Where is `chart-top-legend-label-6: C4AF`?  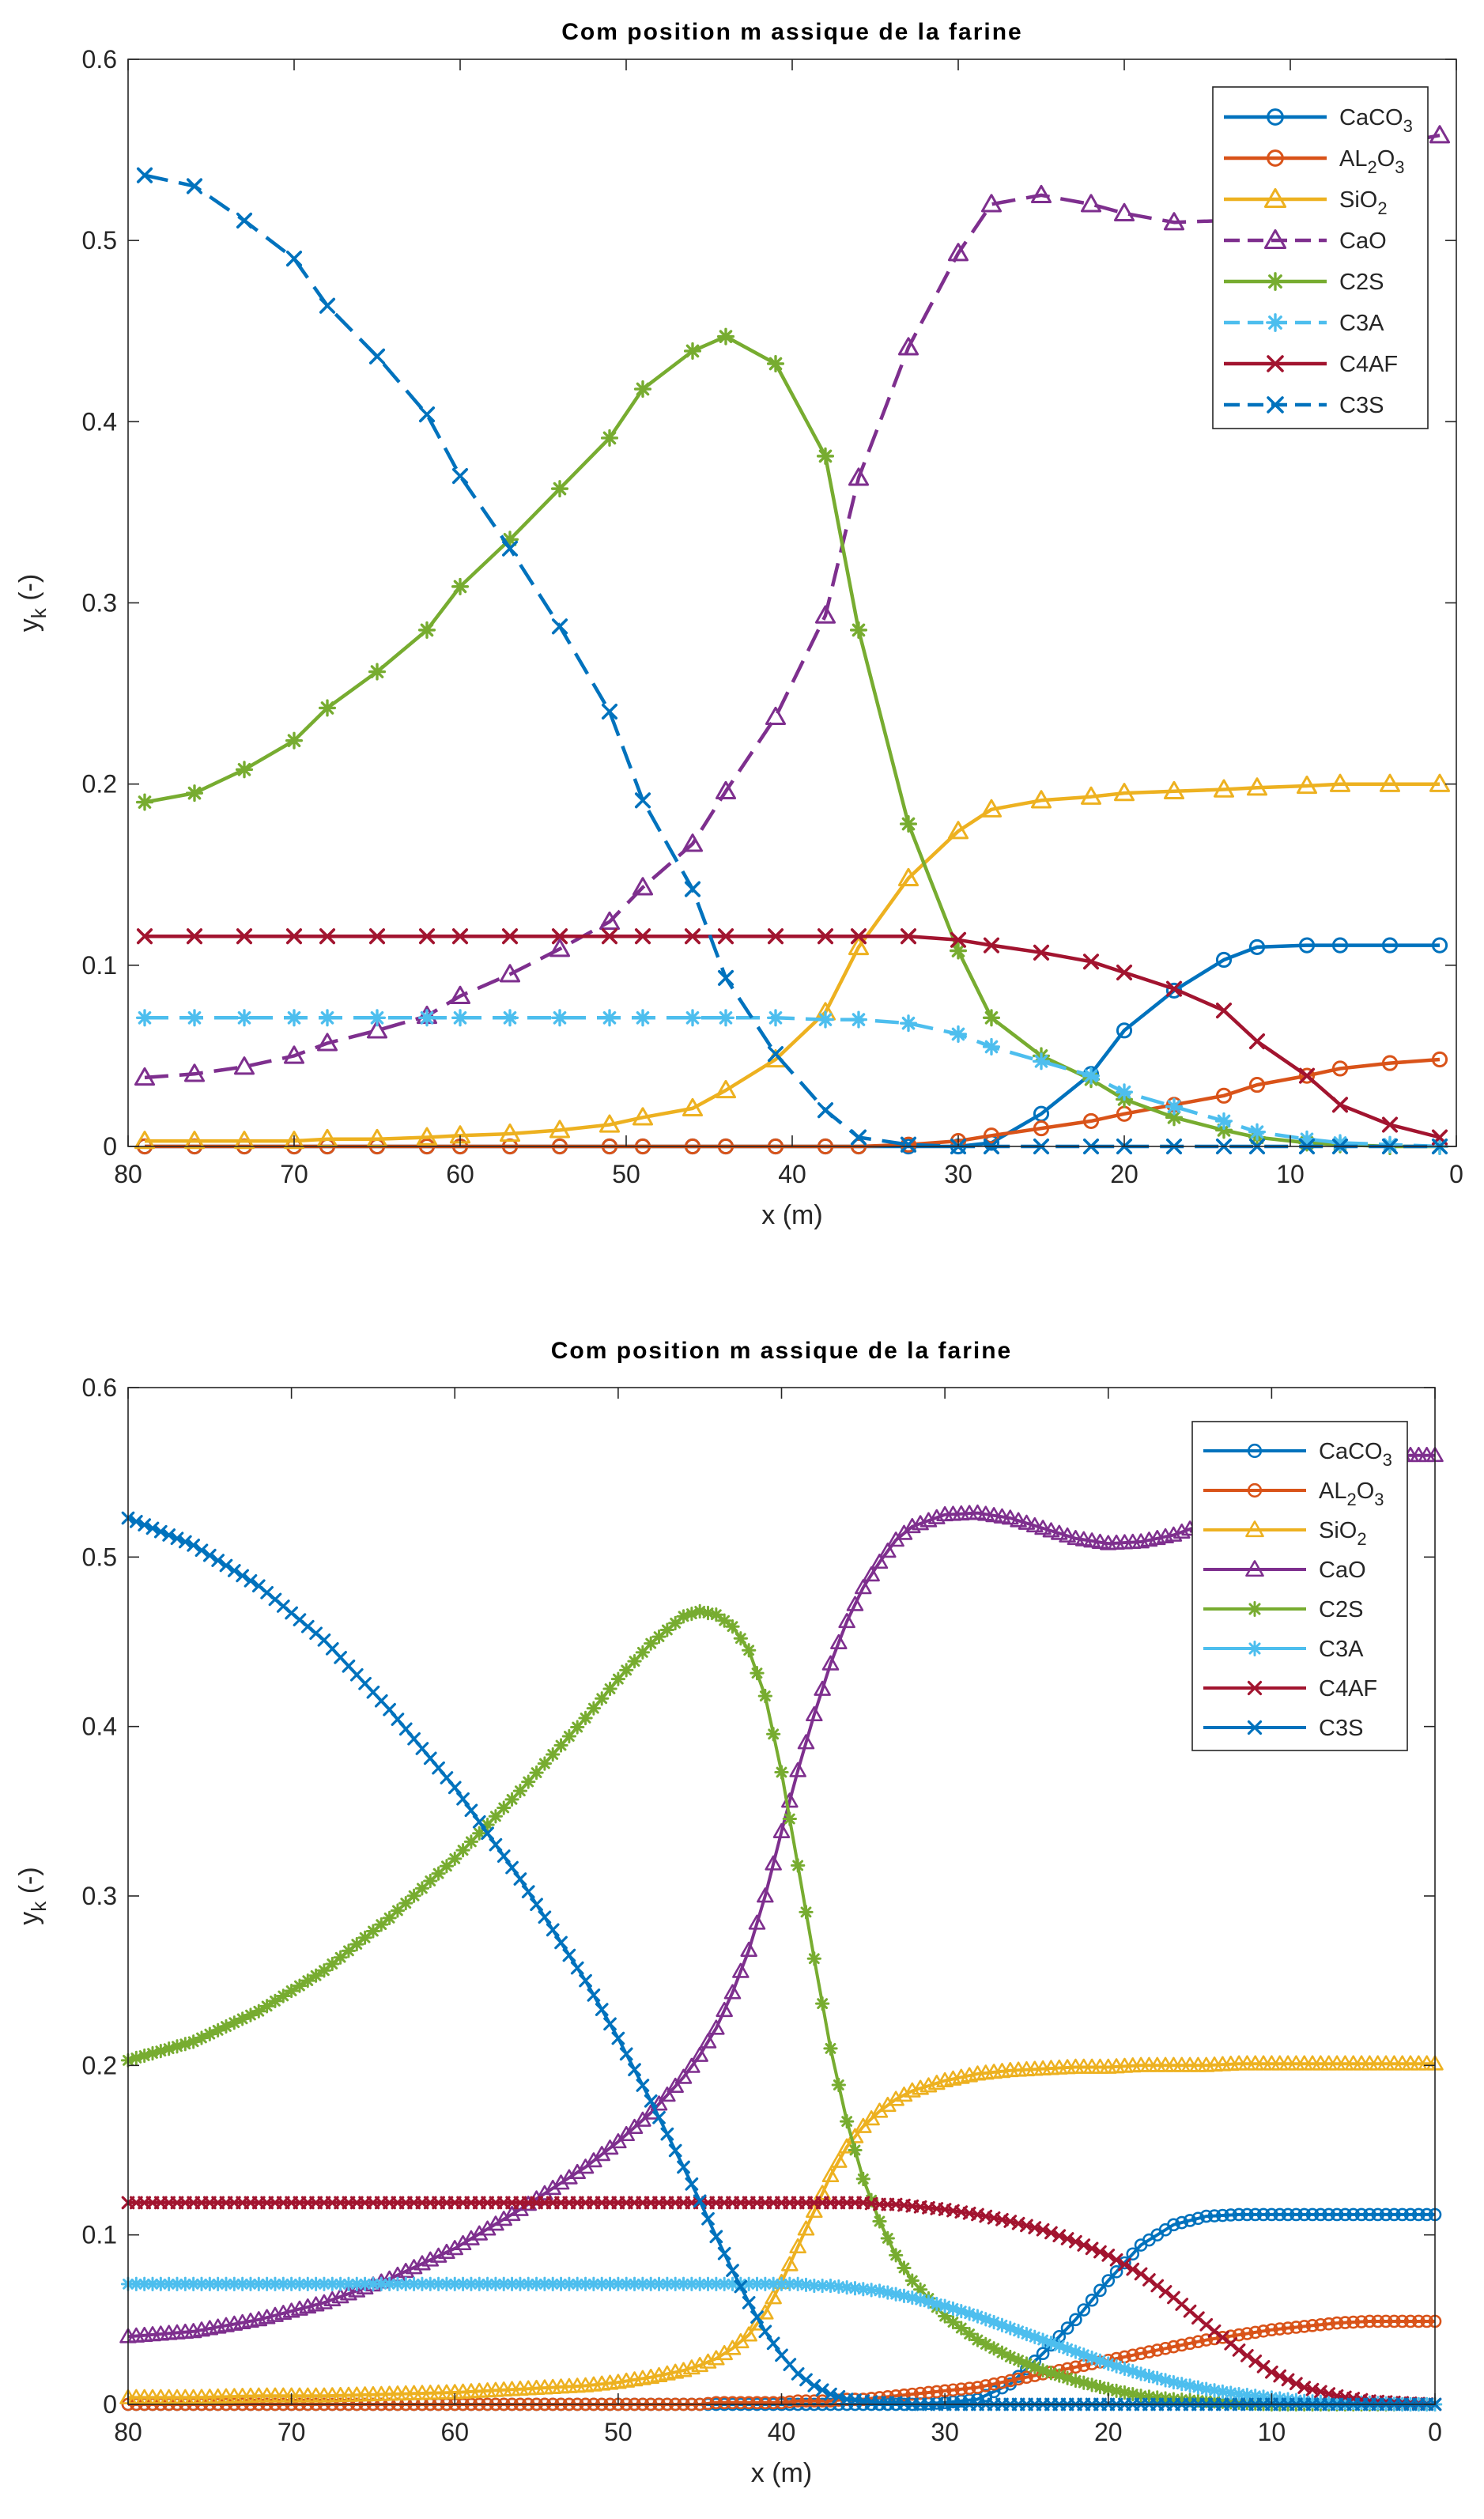 chart-top-legend-label-6: C4AF is located at coordinates (1368, 364).